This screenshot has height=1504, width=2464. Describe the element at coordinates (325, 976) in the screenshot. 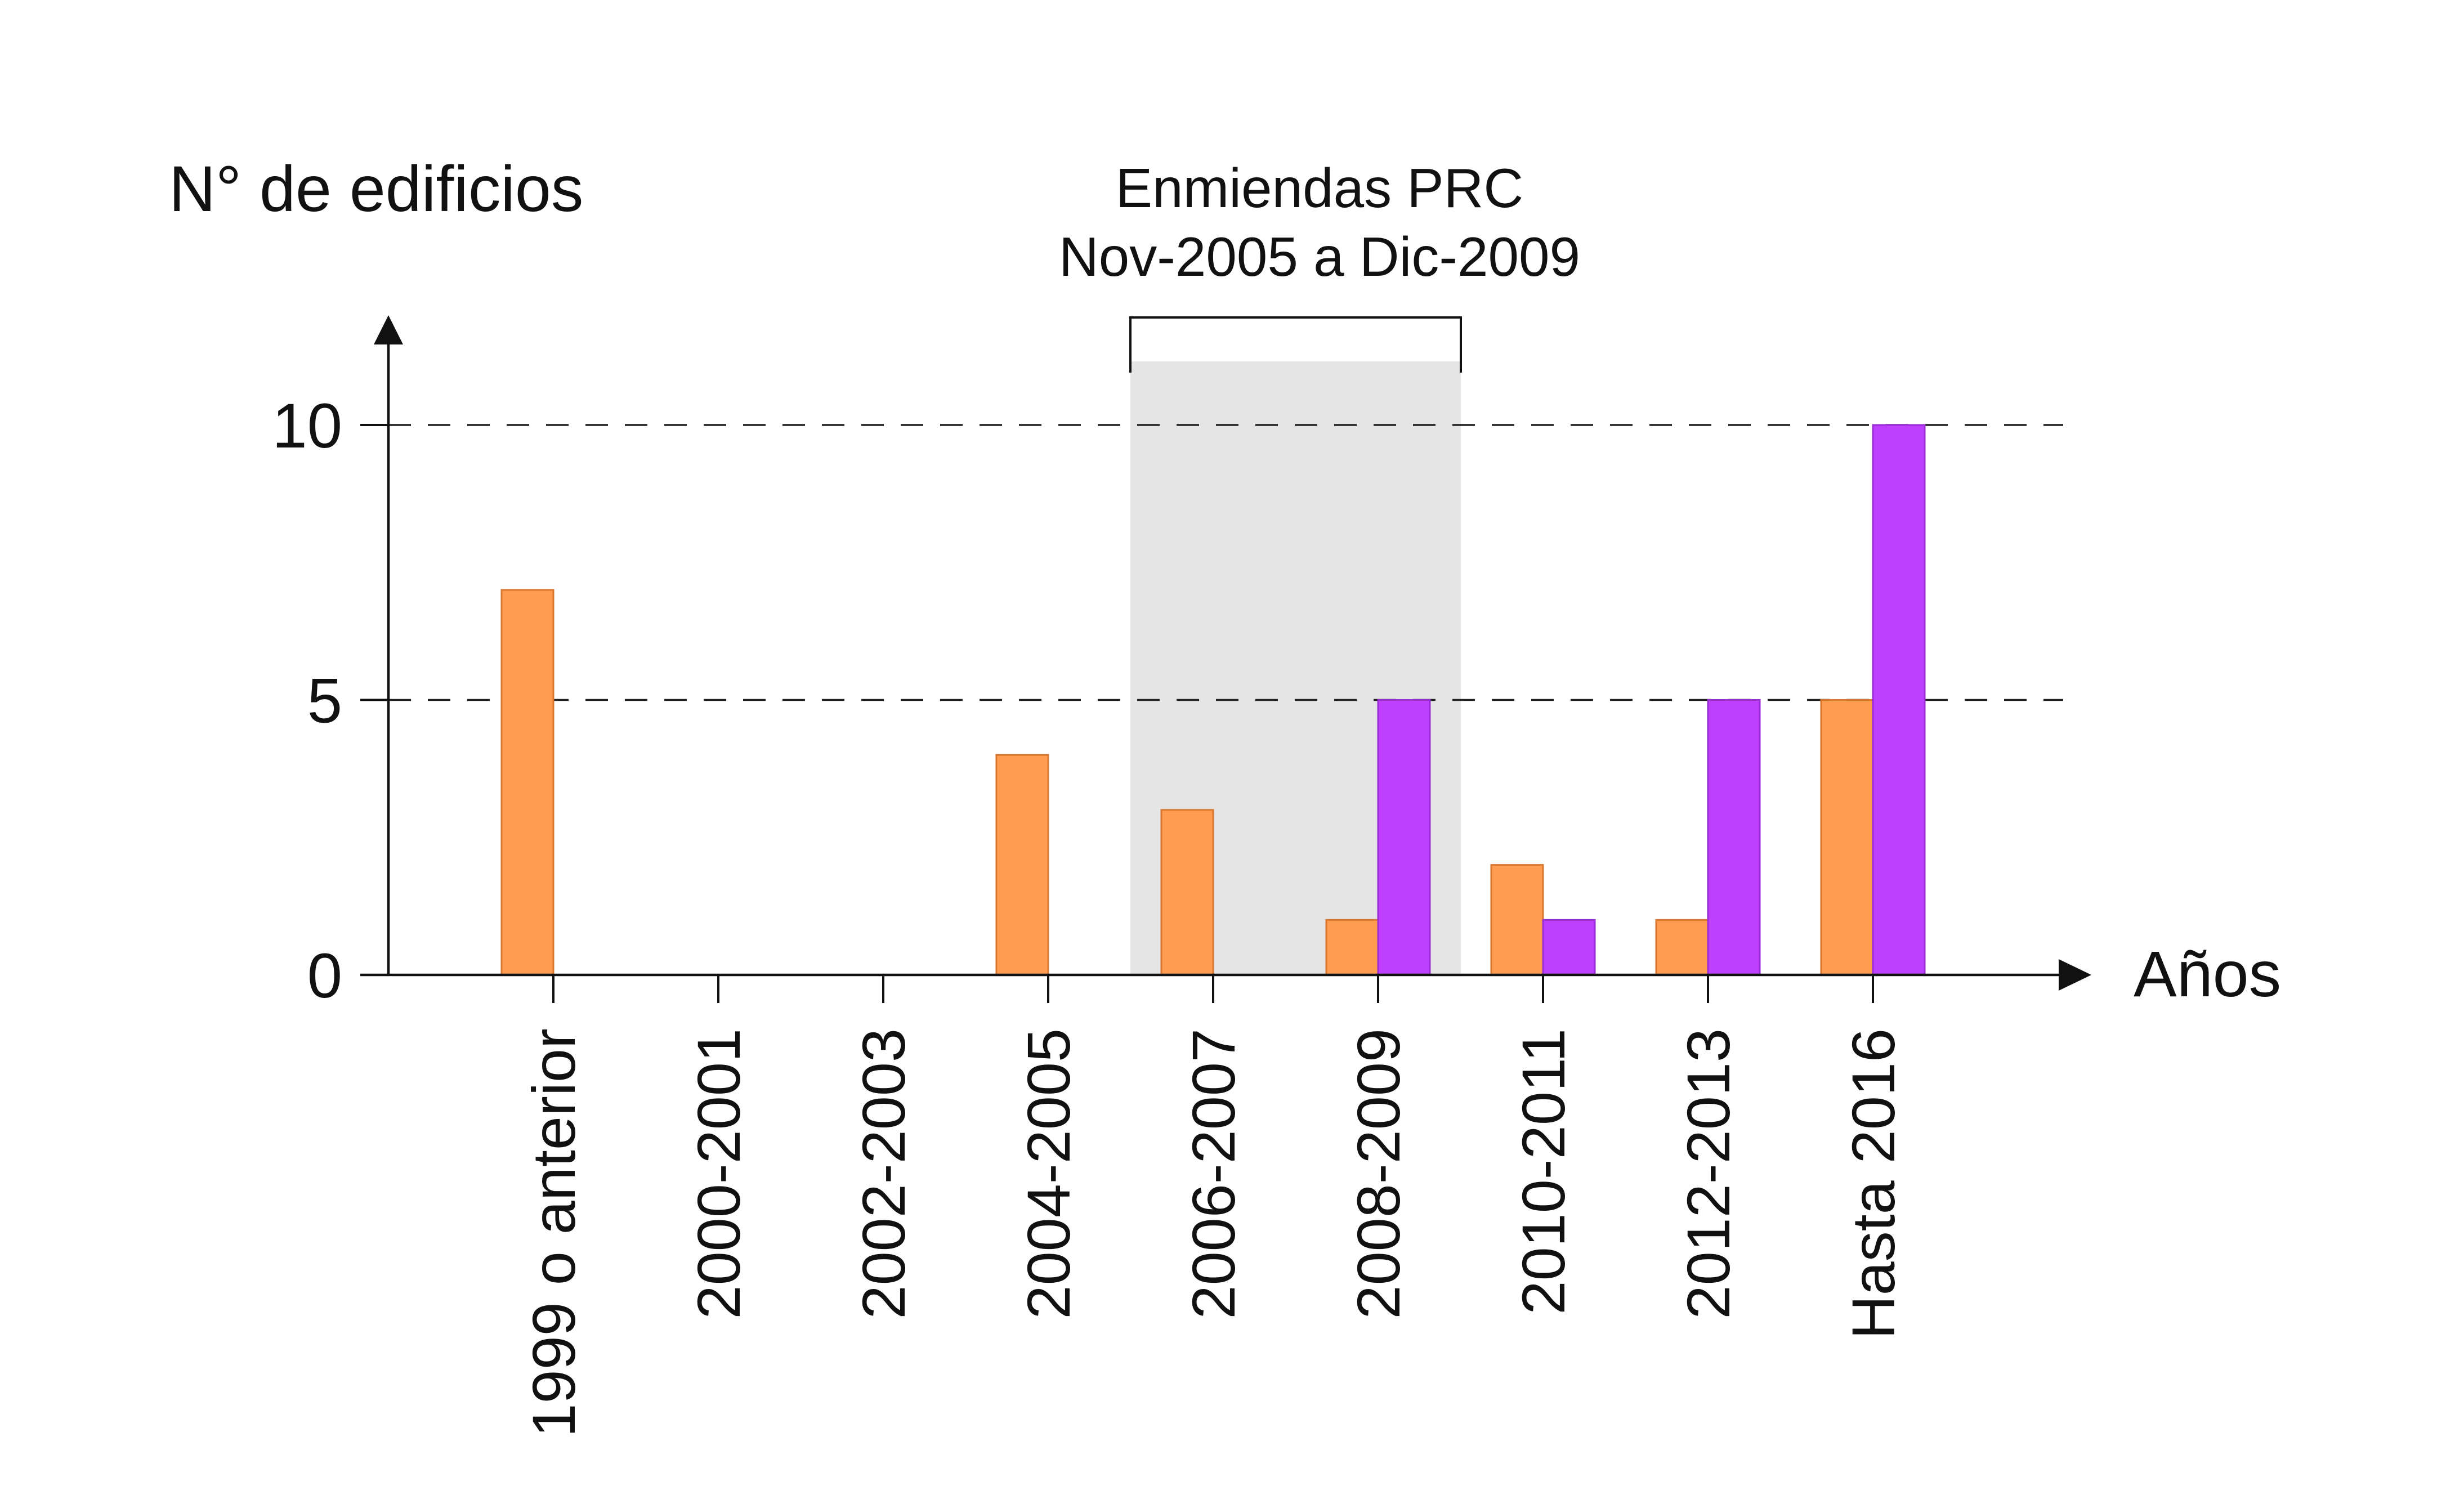

I see `y-tick-label-0: 0` at that location.